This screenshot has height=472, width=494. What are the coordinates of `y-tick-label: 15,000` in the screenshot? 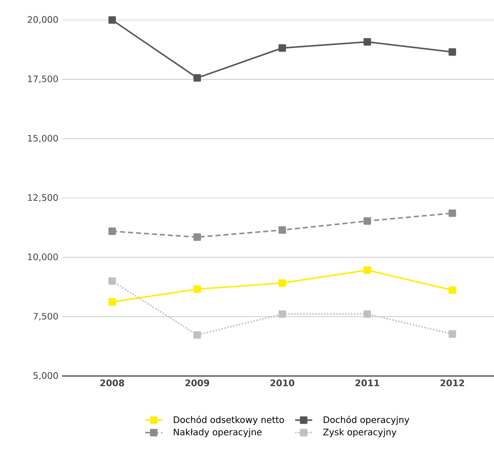 It's located at (43, 138).